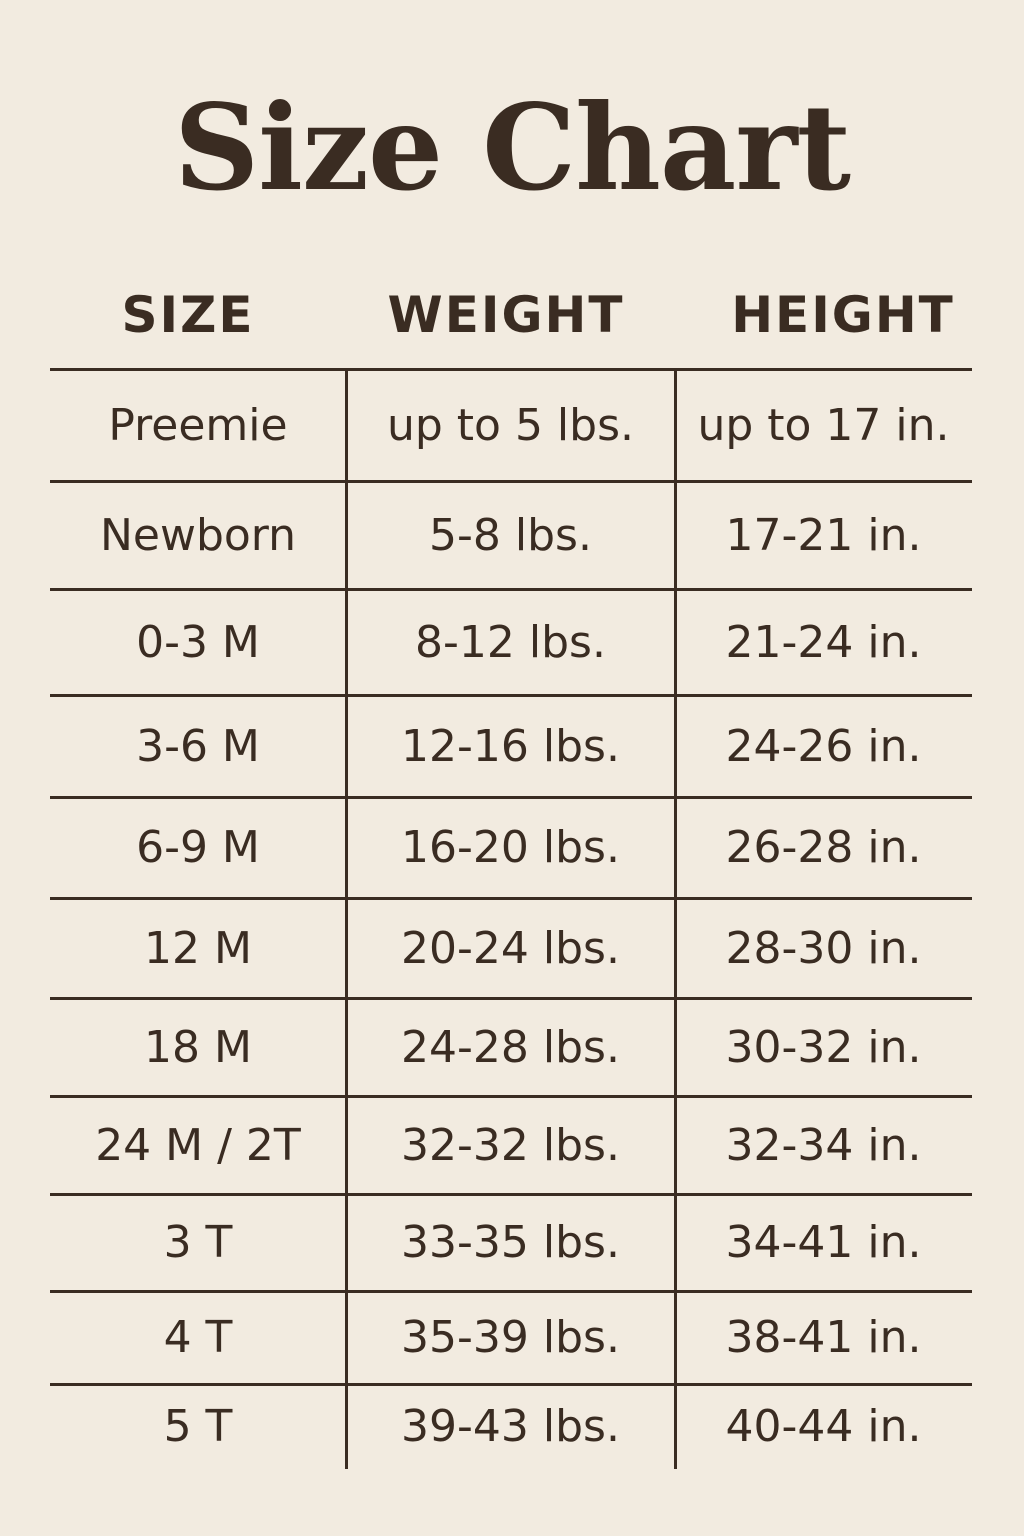 The width and height of the screenshot is (1024, 1536). I want to click on height-cell: 28-30 in., so click(823, 948).